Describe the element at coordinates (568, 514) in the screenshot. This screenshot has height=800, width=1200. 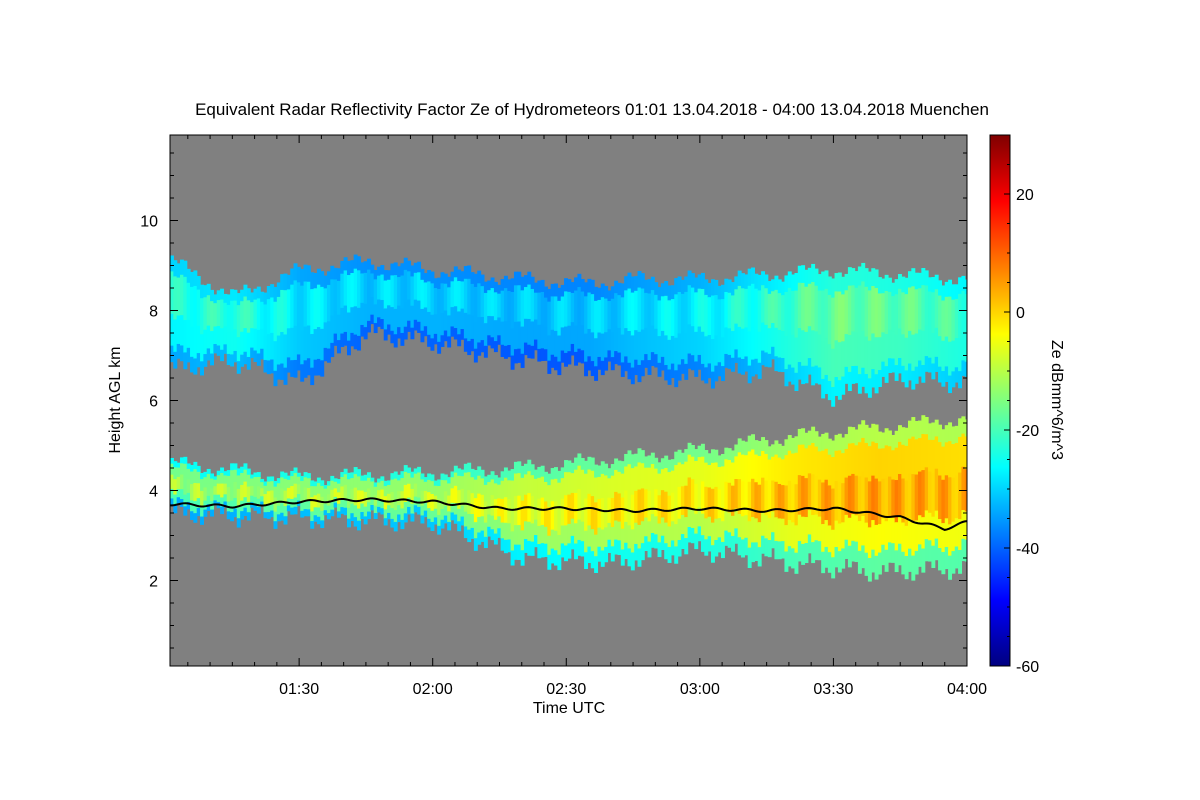
I see `melting-layer-line` at that location.